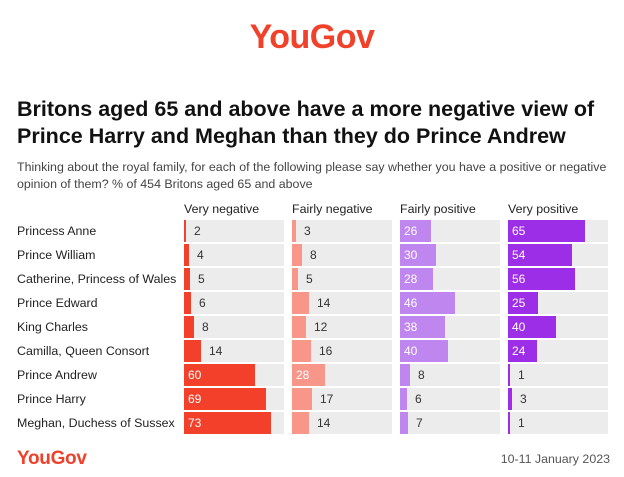 This screenshot has height=477, width=624. Describe the element at coordinates (96, 423) in the screenshot. I see `row-label: Meghan, Duchess of Sussex` at that location.